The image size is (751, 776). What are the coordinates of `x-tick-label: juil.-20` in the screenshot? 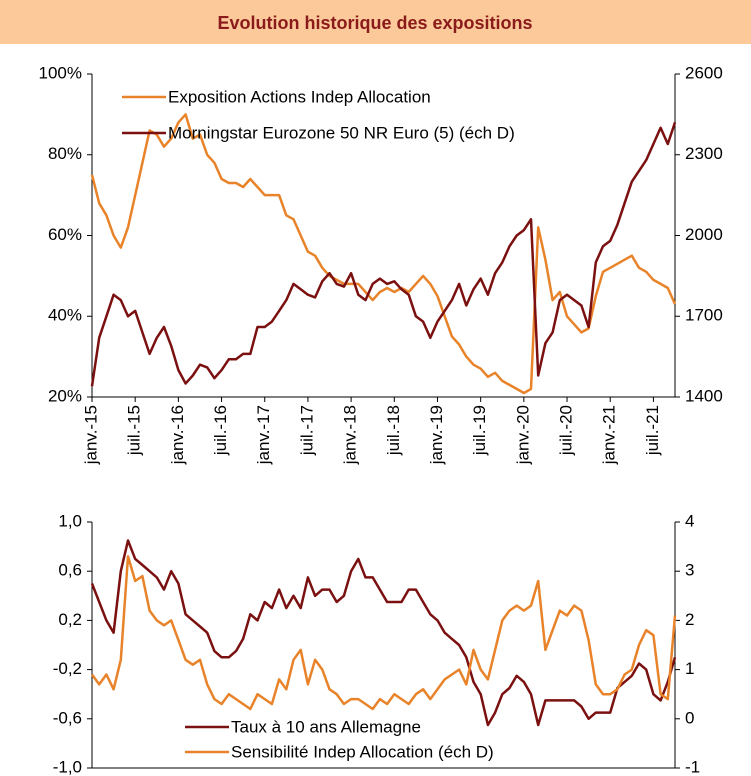 It's located at (566, 430).